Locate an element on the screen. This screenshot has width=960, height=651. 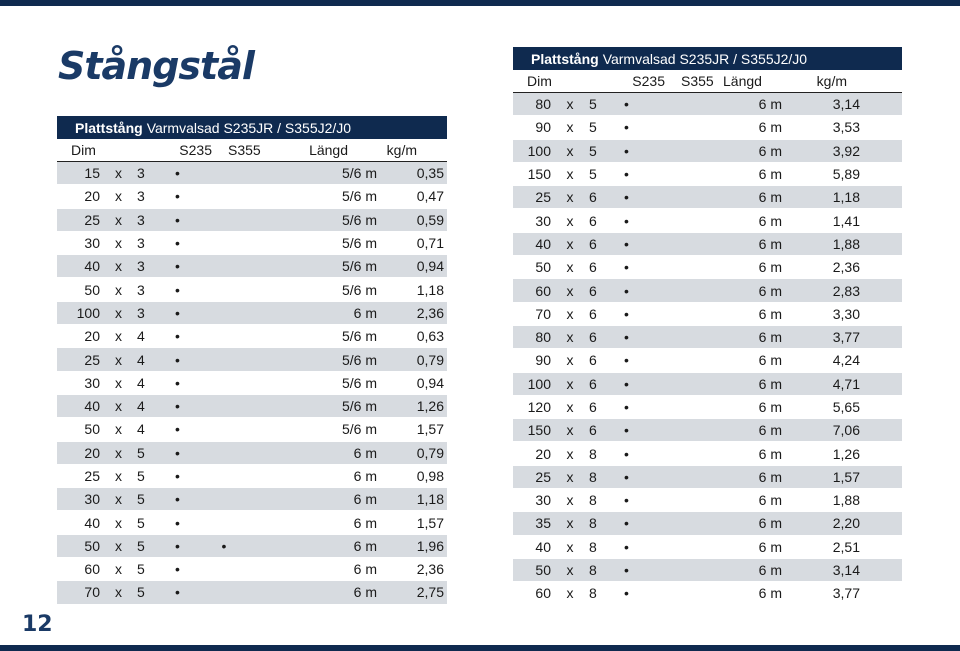
cell-weight: 0,63 is located at coordinates (430, 336).